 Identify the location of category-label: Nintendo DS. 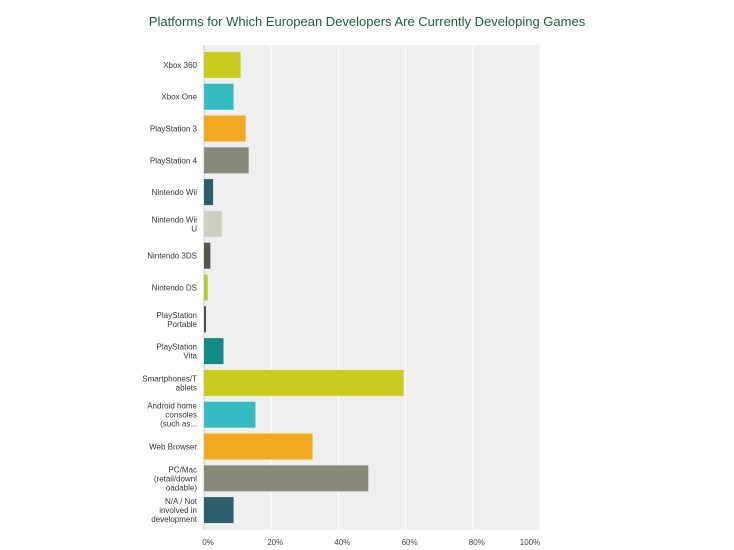
(174, 288).